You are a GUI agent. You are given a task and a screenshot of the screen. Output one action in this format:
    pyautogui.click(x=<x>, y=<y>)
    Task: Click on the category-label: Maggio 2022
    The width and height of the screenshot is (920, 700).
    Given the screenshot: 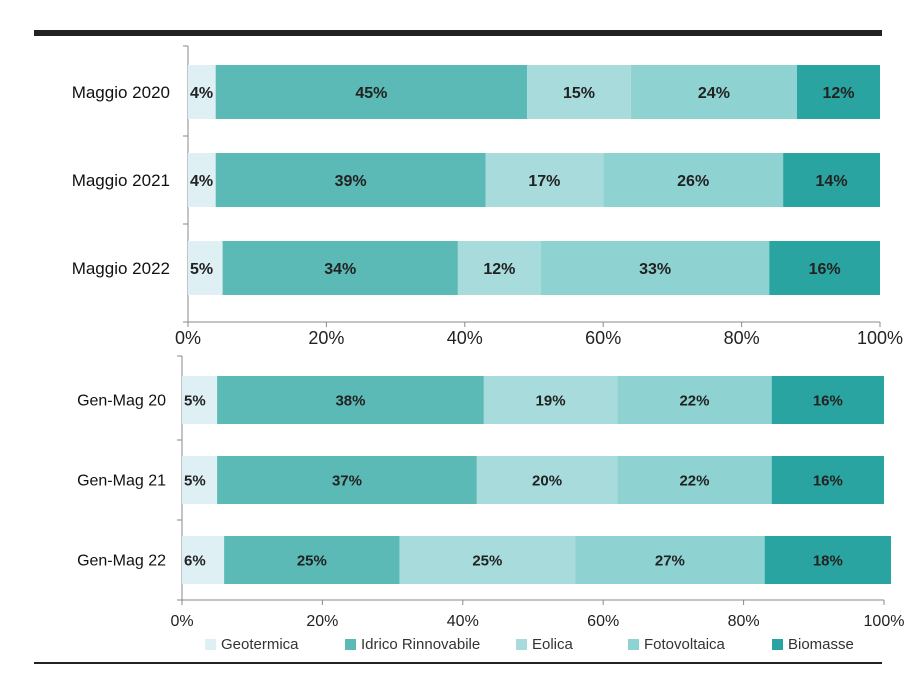 What is the action you would take?
    pyautogui.click(x=121, y=268)
    